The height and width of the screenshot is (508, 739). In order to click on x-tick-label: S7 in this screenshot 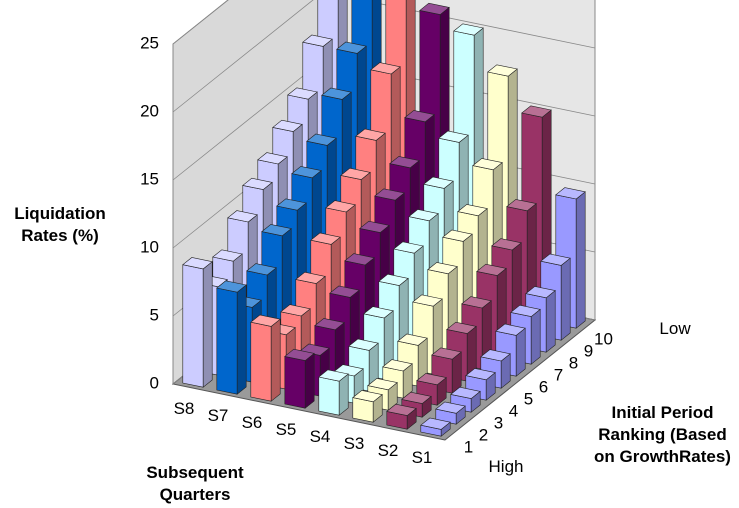, I will do `click(218, 415)`.